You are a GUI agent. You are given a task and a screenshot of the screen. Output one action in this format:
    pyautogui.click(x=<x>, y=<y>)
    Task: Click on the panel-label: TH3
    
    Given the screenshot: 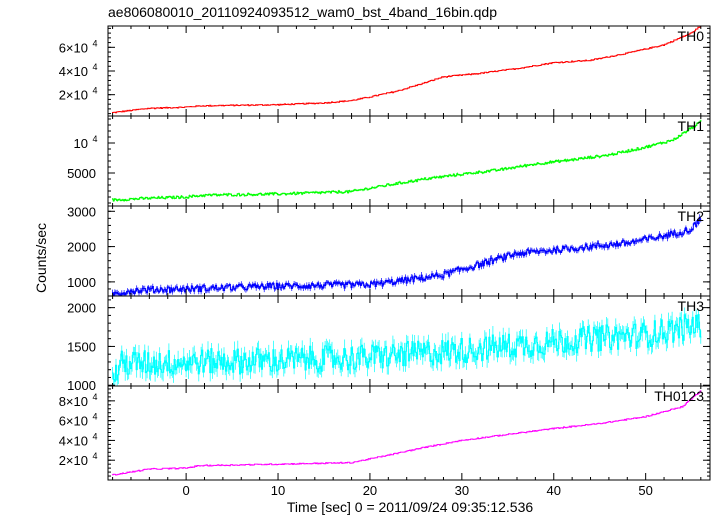 What is the action you would take?
    pyautogui.click(x=691, y=306)
    